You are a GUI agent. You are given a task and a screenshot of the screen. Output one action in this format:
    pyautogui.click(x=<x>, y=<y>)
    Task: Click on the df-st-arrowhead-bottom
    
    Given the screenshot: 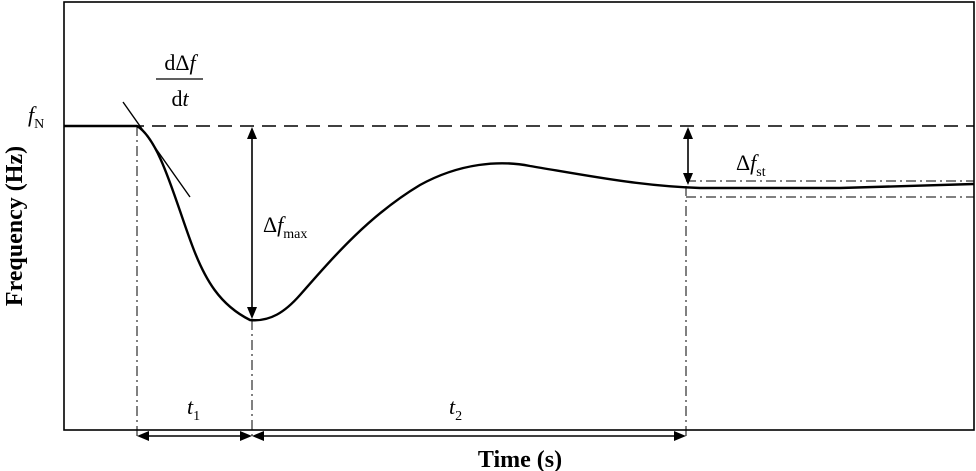 What is the action you would take?
    pyautogui.click(x=688, y=179)
    